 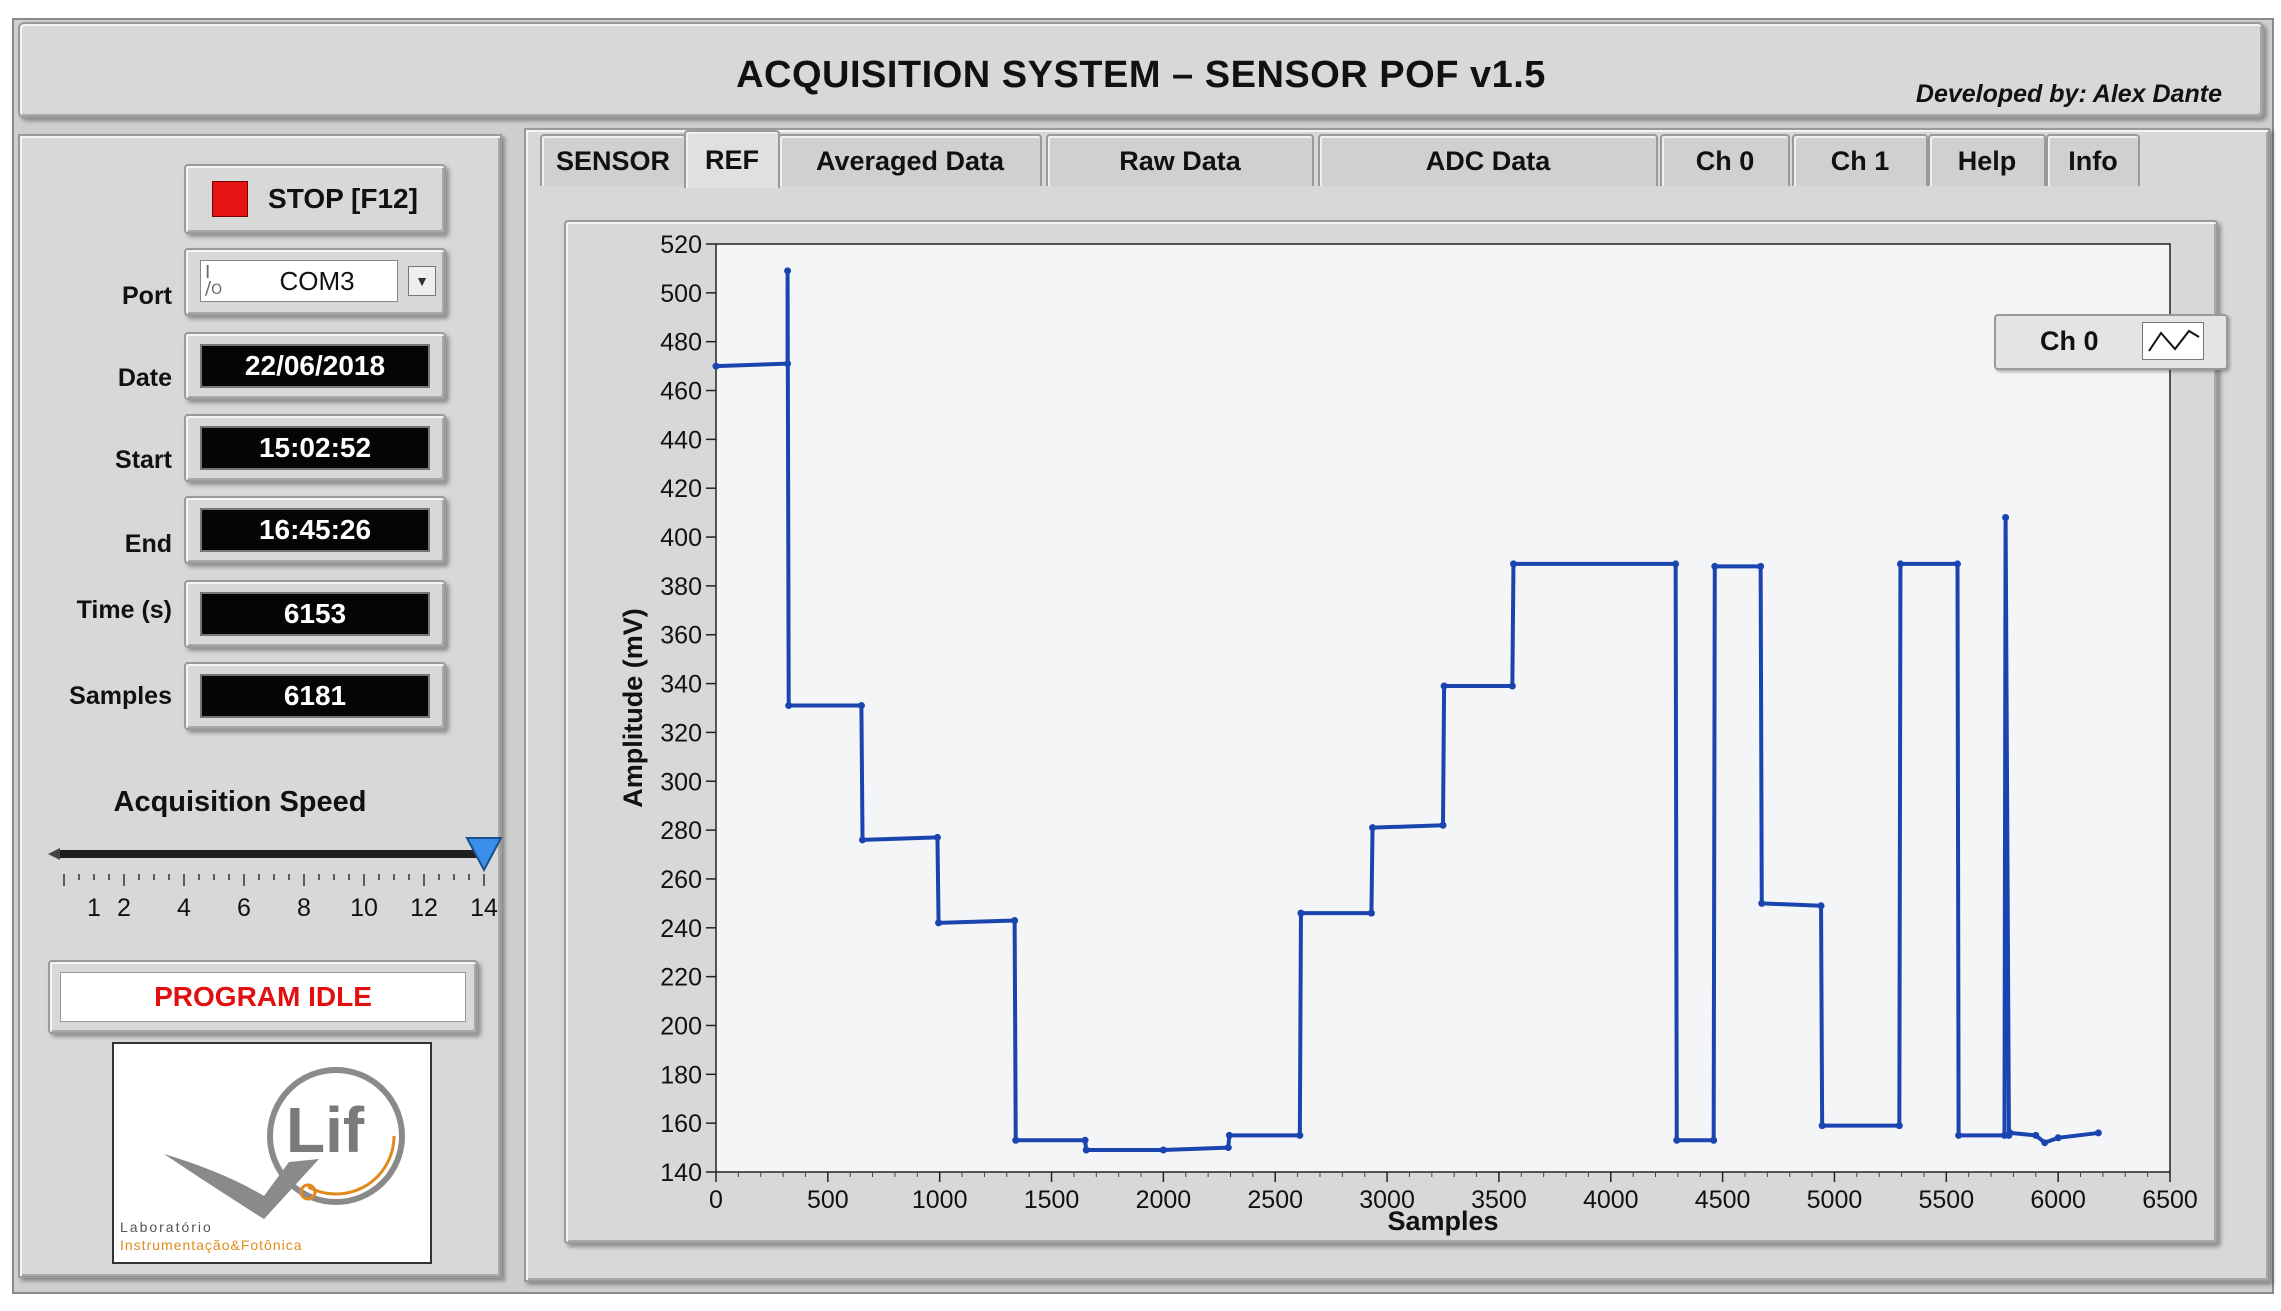 What do you see at coordinates (1835, 1200) in the screenshot?
I see `x-tick-label: 5000` at bounding box center [1835, 1200].